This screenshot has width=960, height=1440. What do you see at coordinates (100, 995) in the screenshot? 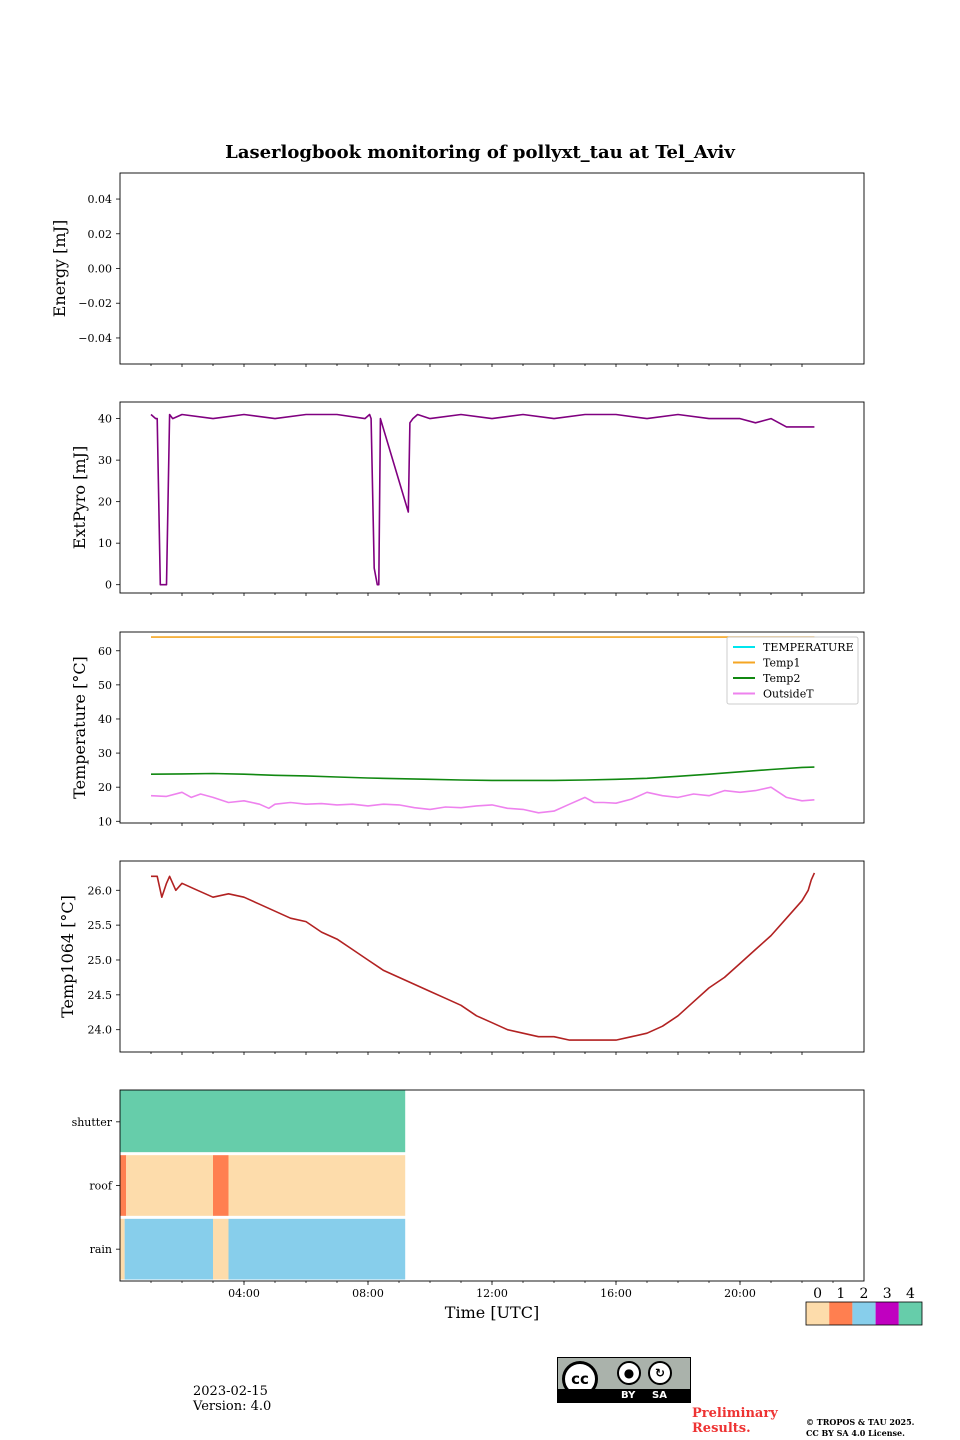
I see `panel-4-ytick-label: 24.5` at bounding box center [100, 995].